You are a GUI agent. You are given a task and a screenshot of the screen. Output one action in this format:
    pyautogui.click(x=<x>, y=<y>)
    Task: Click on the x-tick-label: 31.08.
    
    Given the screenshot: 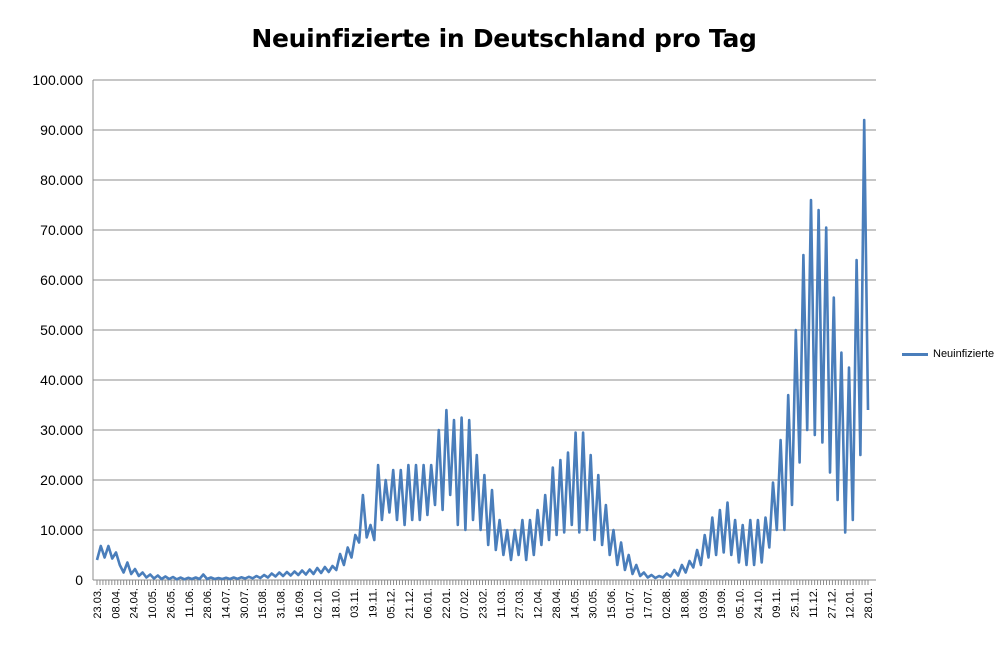 What is the action you would take?
    pyautogui.click(x=282, y=603)
    